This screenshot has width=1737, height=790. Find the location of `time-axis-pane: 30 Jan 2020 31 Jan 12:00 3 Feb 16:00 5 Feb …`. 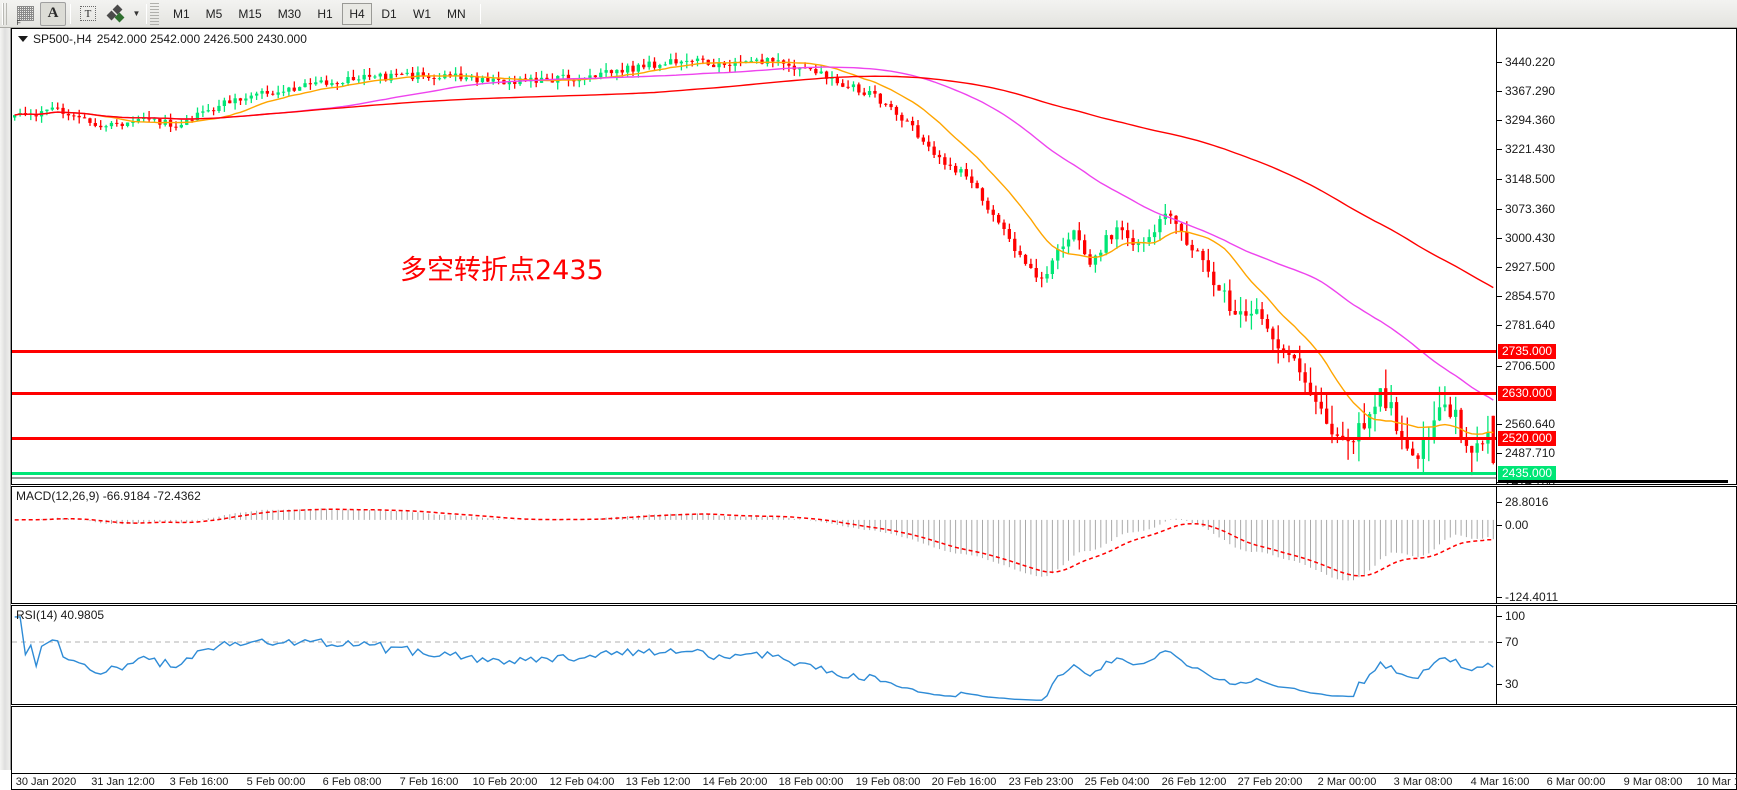

time-axis-pane: 30 Jan 2020 31 Jan 12:00 3 Feb 16:00 5 Feb … is located at coordinates (874, 748).